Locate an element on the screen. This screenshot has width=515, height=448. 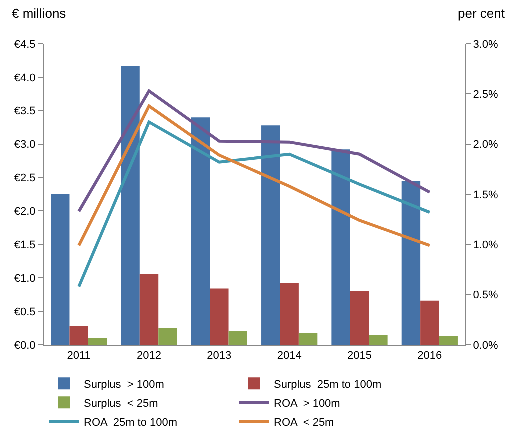
x-tick-label: 2012 is located at coordinates (149, 356).